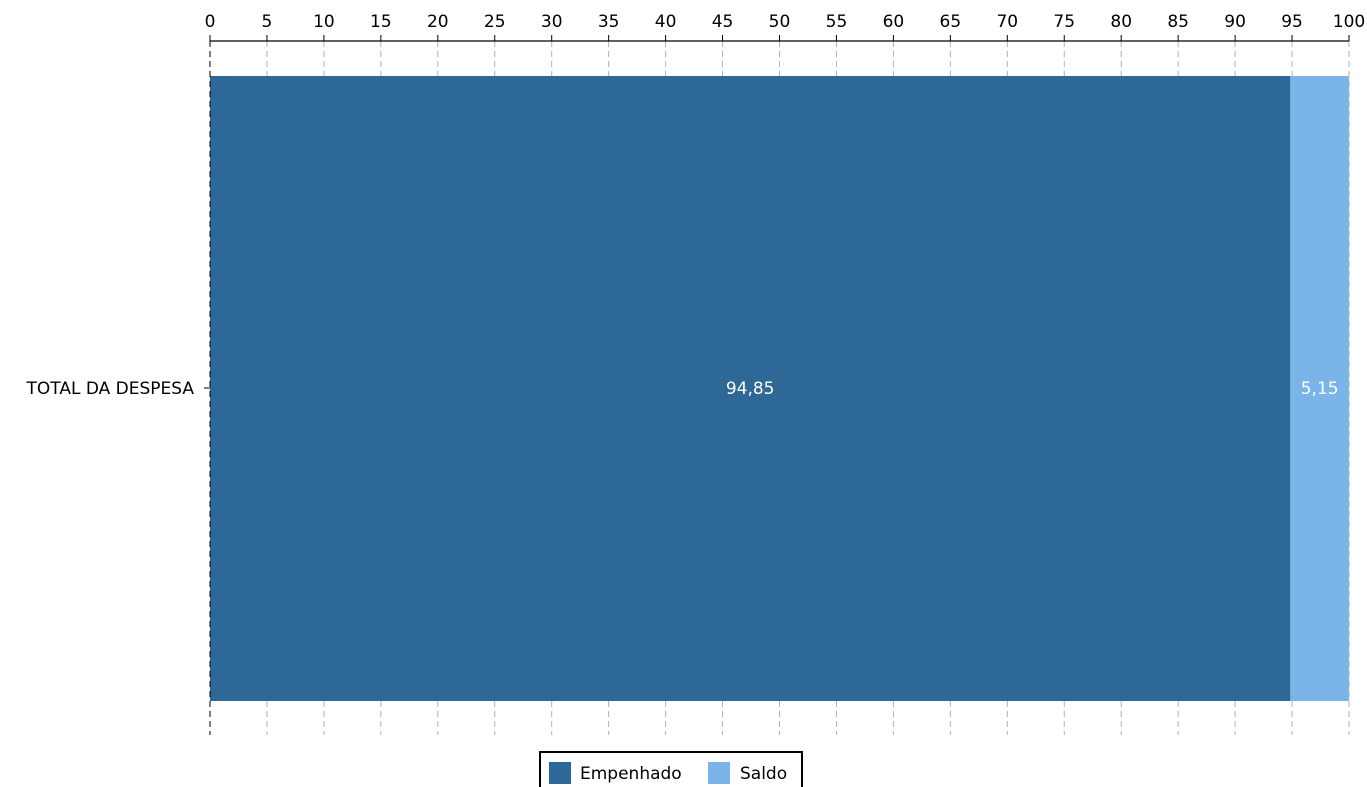 The height and width of the screenshot is (787, 1367). What do you see at coordinates (1292, 22) in the screenshot?
I see `x-tick-label: 95` at bounding box center [1292, 22].